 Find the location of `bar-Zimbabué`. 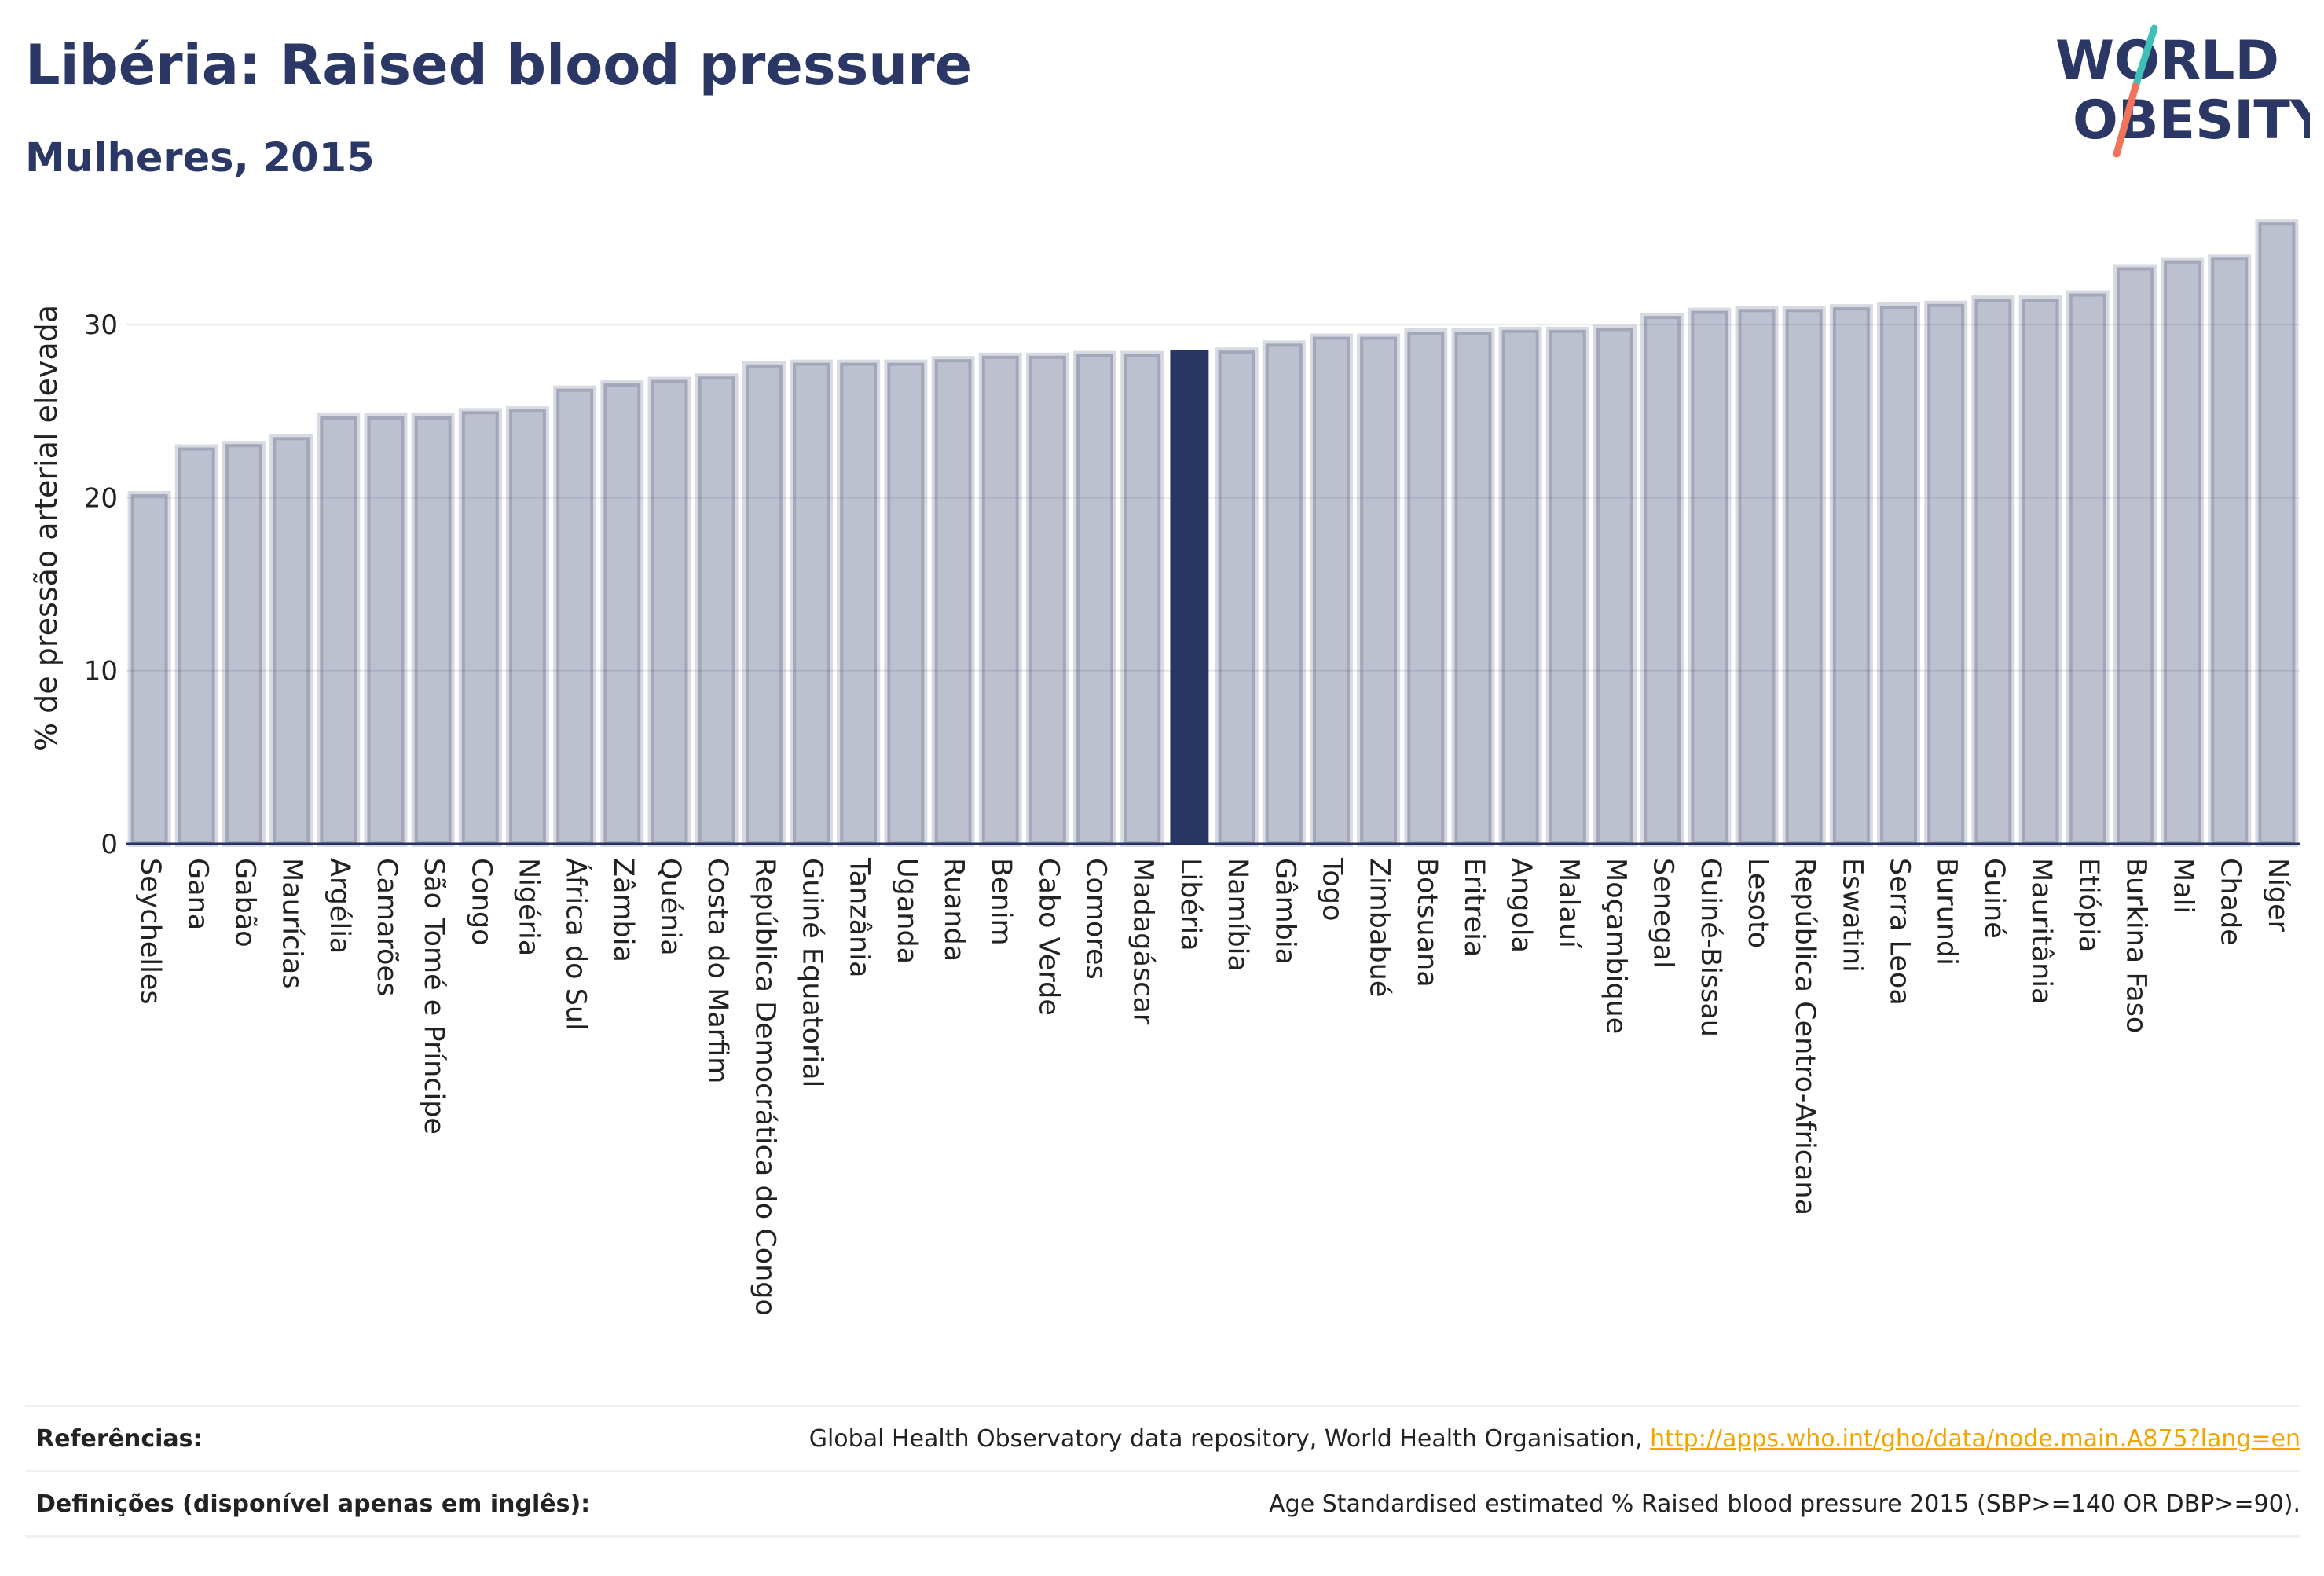

bar-Zimbabué is located at coordinates (1379, 590).